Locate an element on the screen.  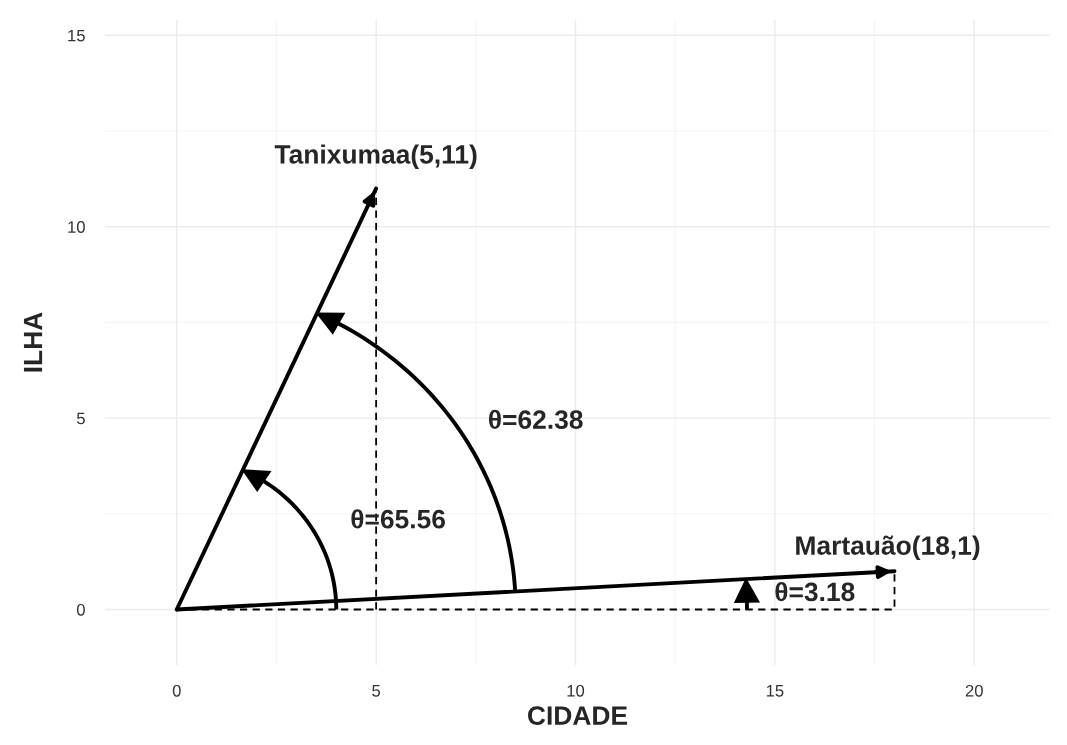
y-tick-label: 0 is located at coordinates (80, 609).